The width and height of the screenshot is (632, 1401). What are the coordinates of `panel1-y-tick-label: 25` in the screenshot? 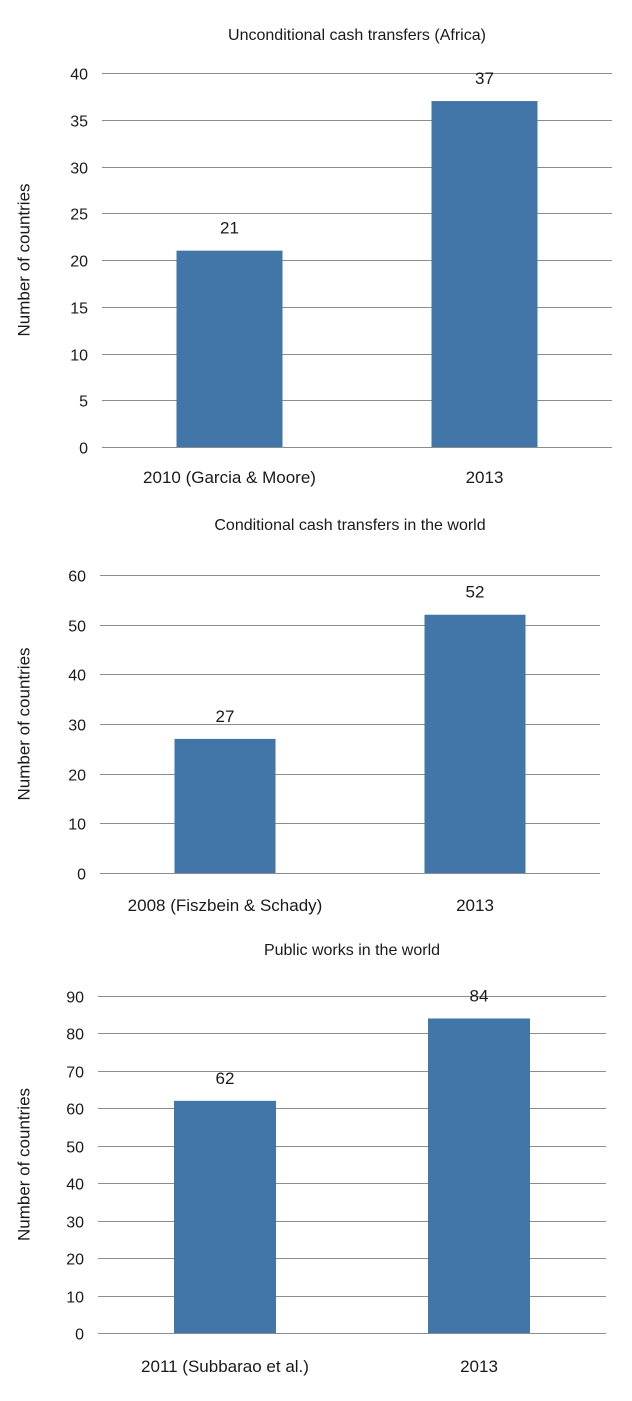 It's located at (79, 215).